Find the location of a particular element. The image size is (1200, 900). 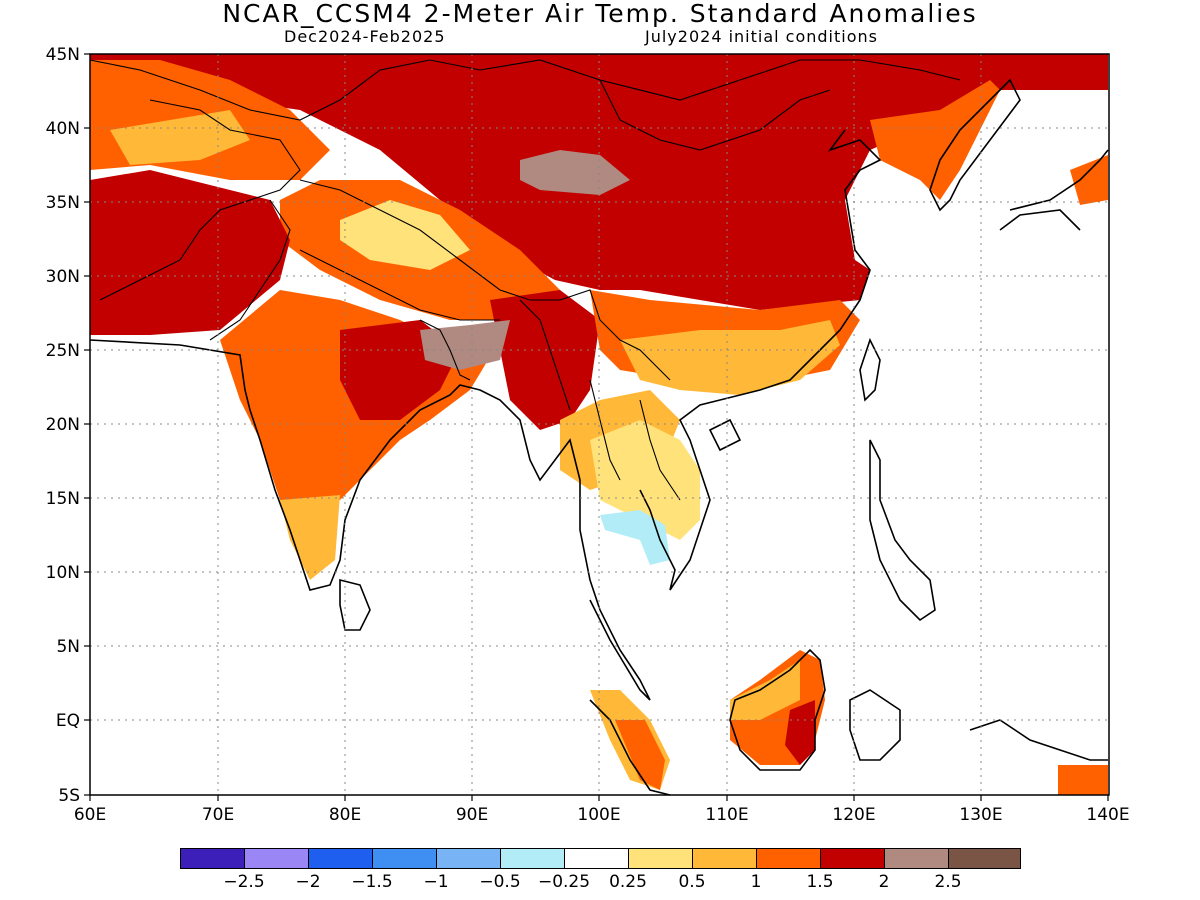

anomaly-region-thailand is located at coordinates (645, 480).